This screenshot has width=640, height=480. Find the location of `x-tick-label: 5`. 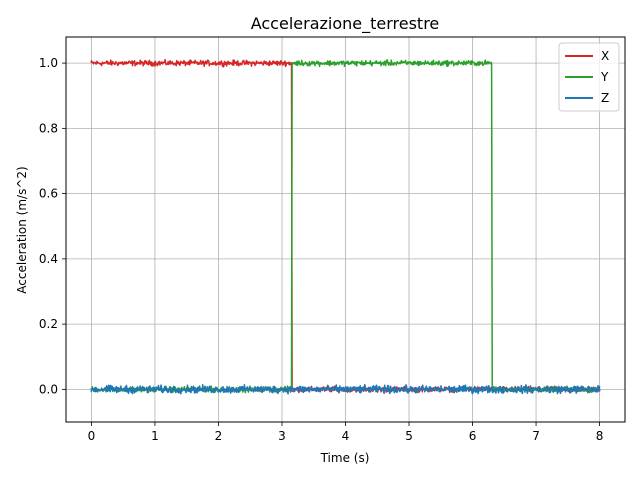

x-tick-label: 5 is located at coordinates (409, 436).